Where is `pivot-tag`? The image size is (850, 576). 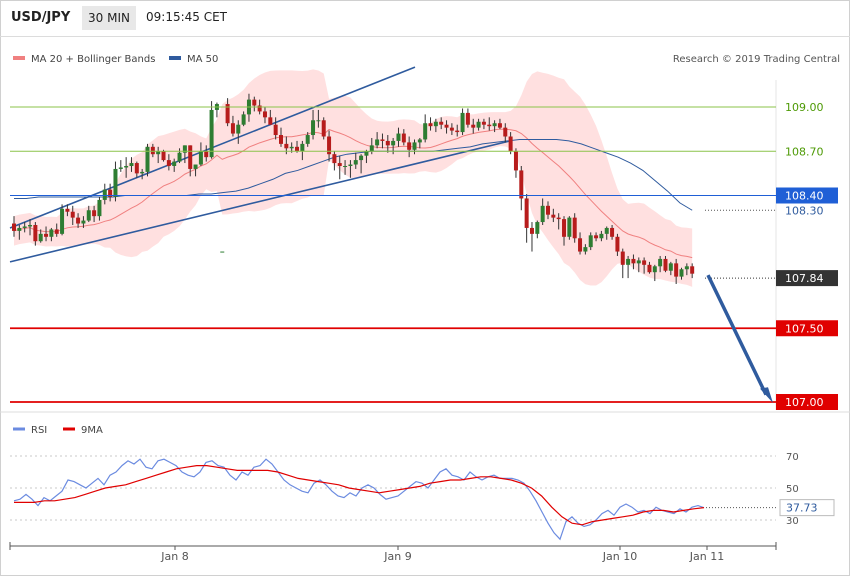
pivot-tag is located at coordinates (807, 195).